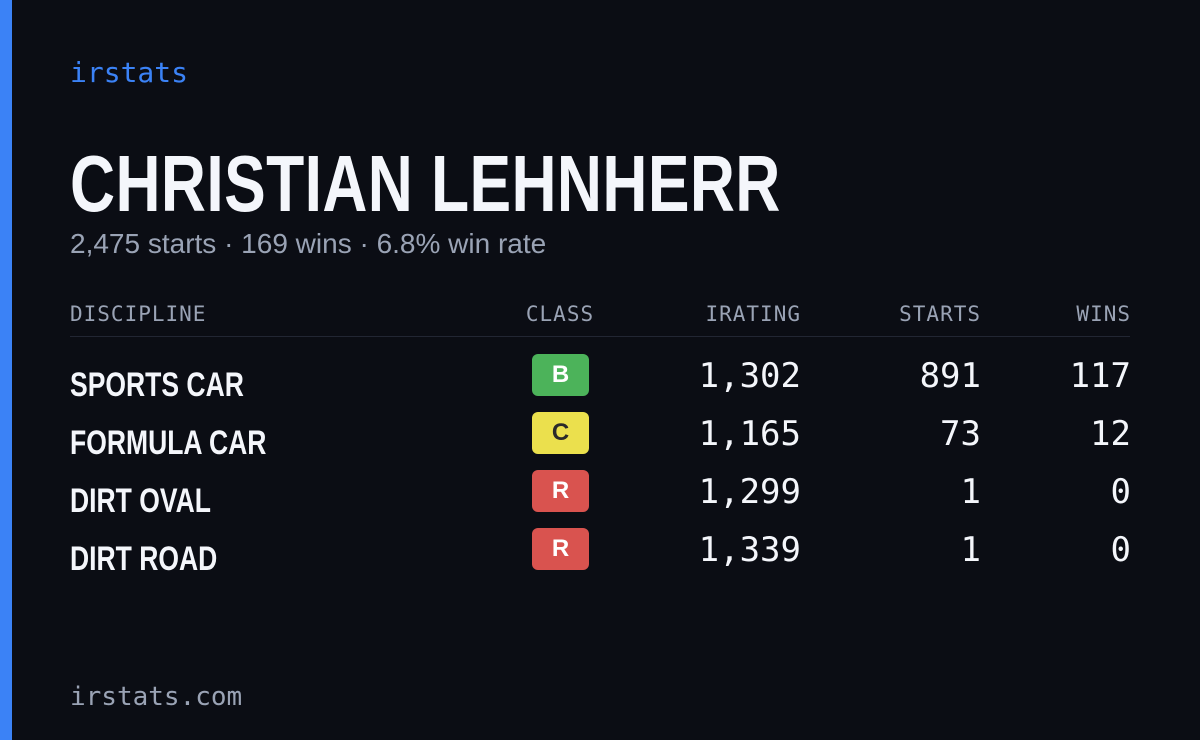 The image size is (1200, 740). I want to click on discipline: FORMULA CAR, so click(168, 443).